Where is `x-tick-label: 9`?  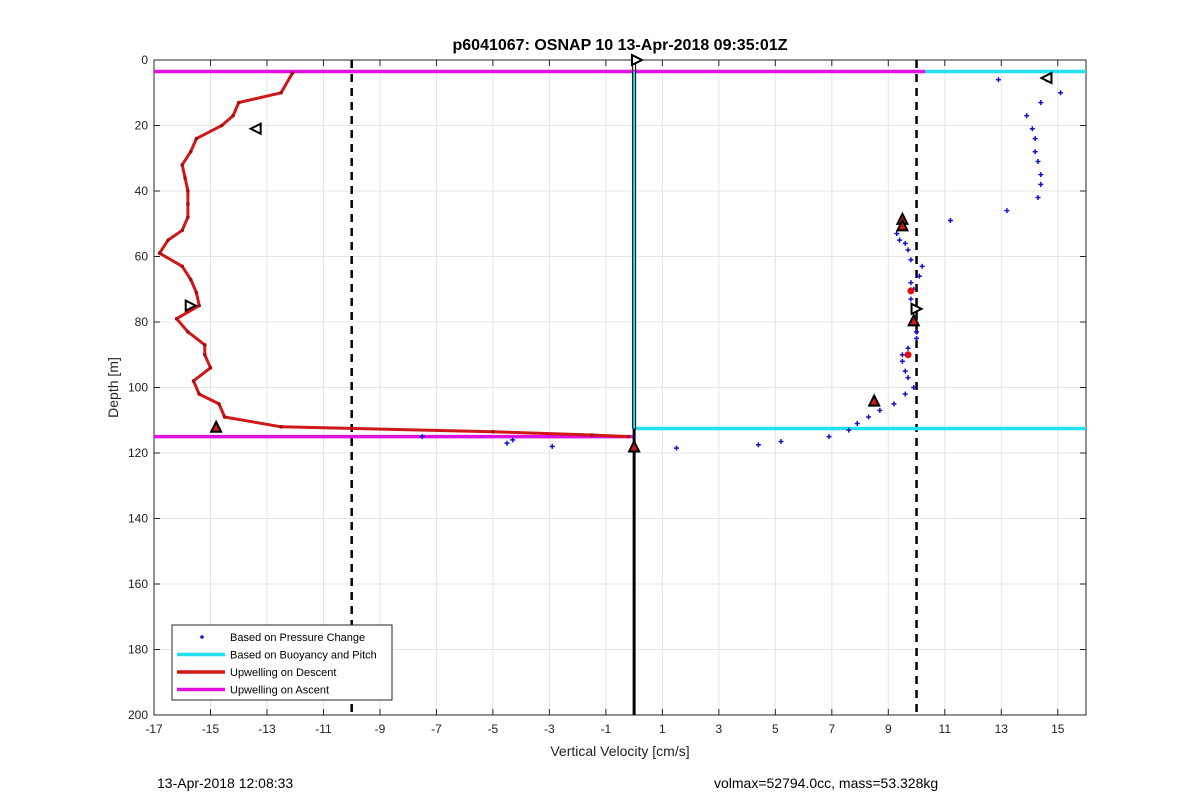
x-tick-label: 9 is located at coordinates (888, 729).